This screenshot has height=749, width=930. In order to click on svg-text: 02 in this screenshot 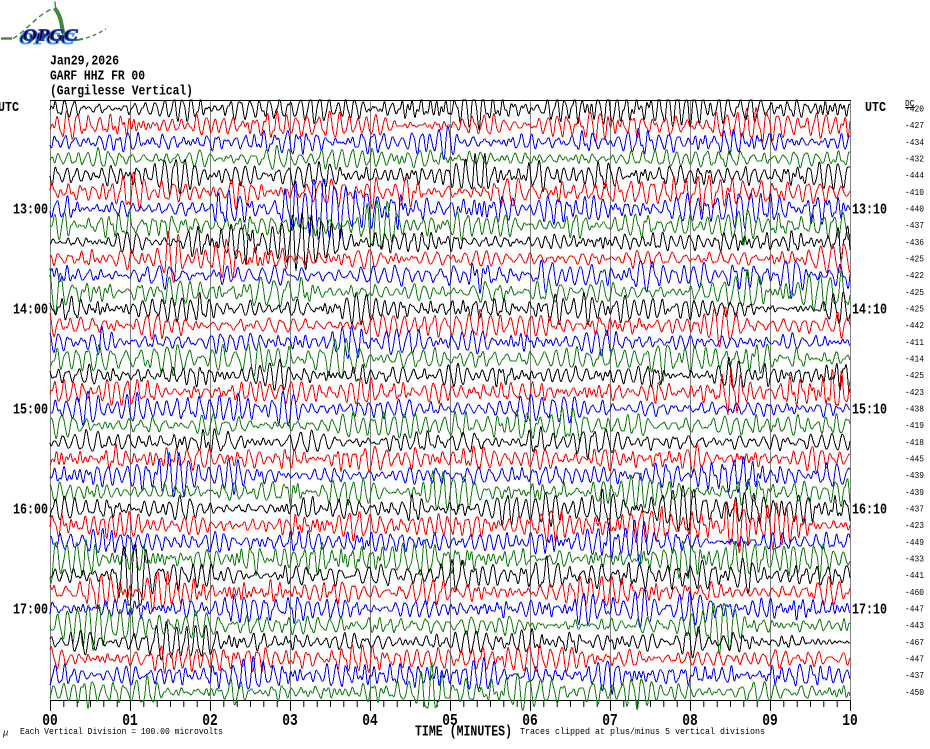, I will do `click(210, 721)`.